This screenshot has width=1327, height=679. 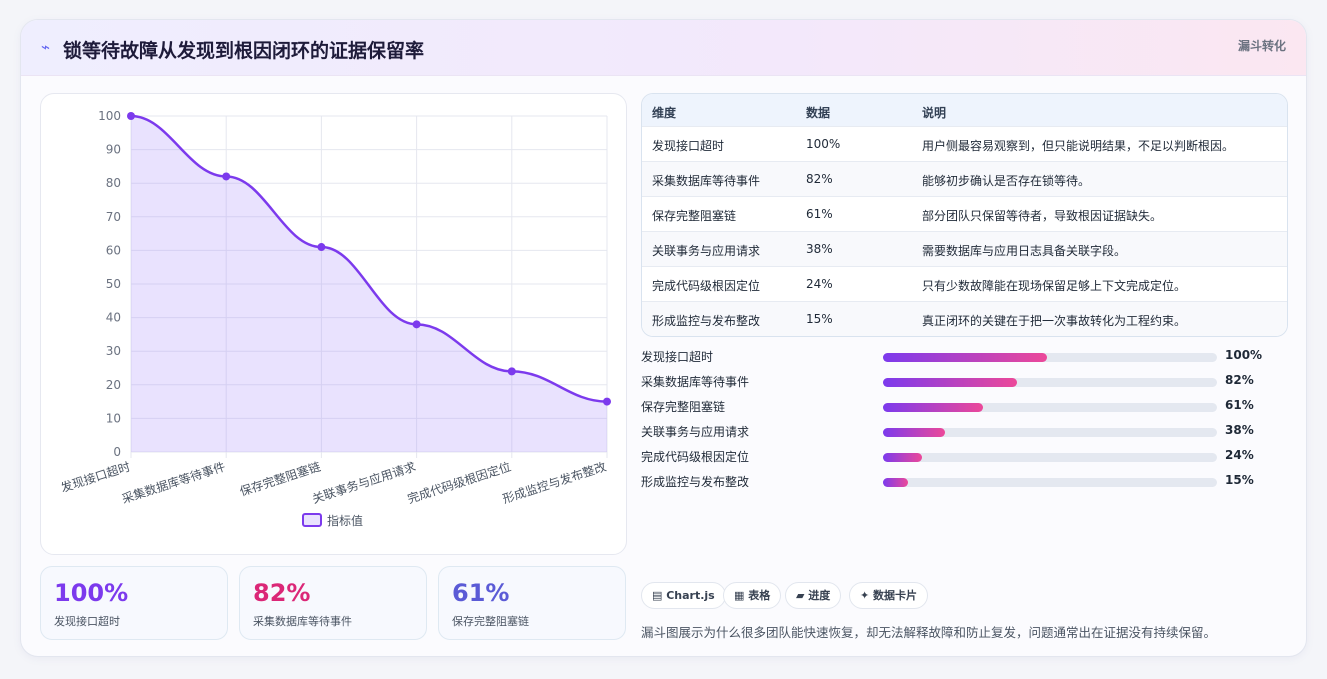 I want to click on table-row: 发现接口超时 100% 用户侧最容易观察到，但只能说明结果，不足以判断根因。, so click(x=964, y=144).